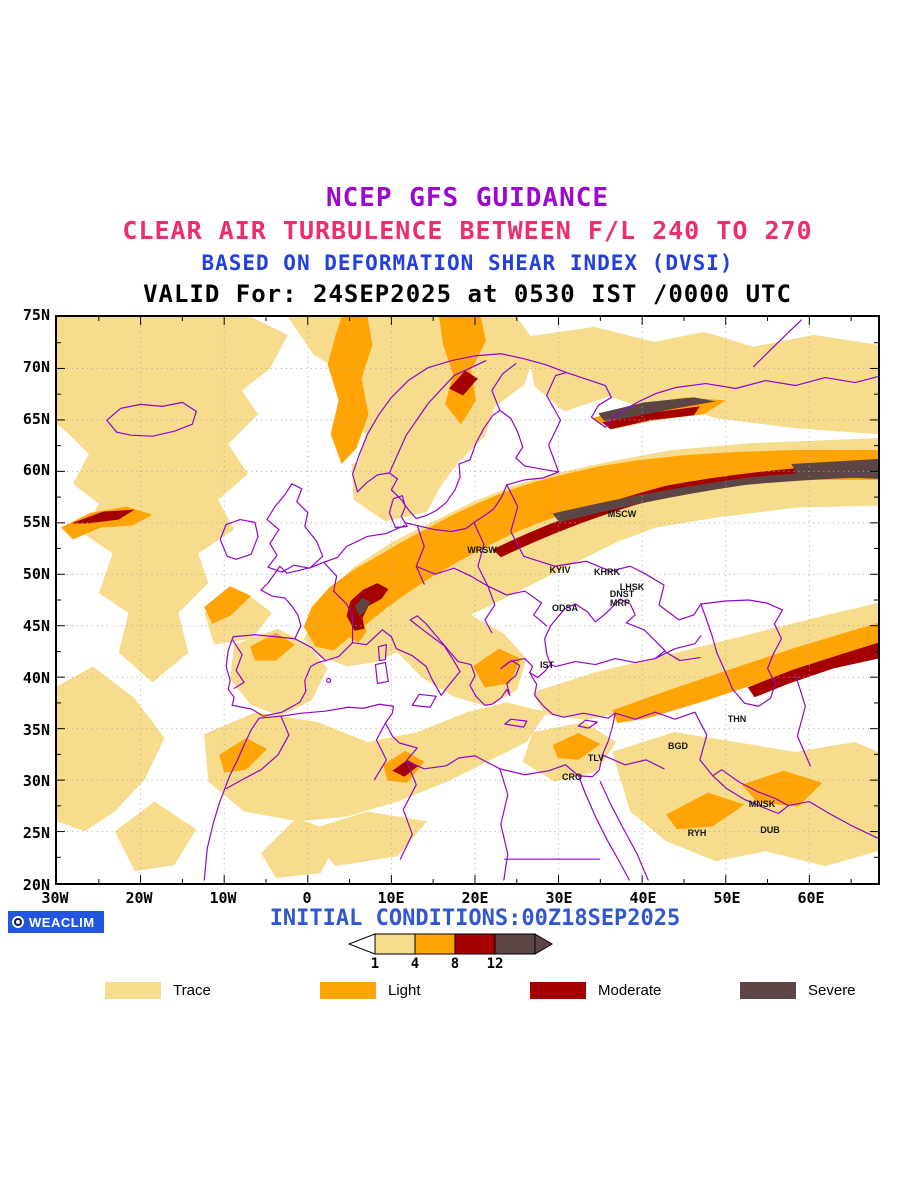 The height and width of the screenshot is (1200, 900). What do you see at coordinates (630, 990) in the screenshot?
I see `legend-label-moderate: Moderate` at bounding box center [630, 990].